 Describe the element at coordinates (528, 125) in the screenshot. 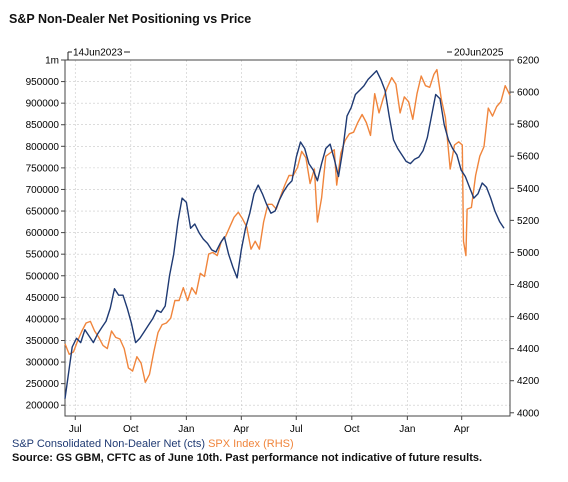

I see `right-tick-label: 5800` at that location.